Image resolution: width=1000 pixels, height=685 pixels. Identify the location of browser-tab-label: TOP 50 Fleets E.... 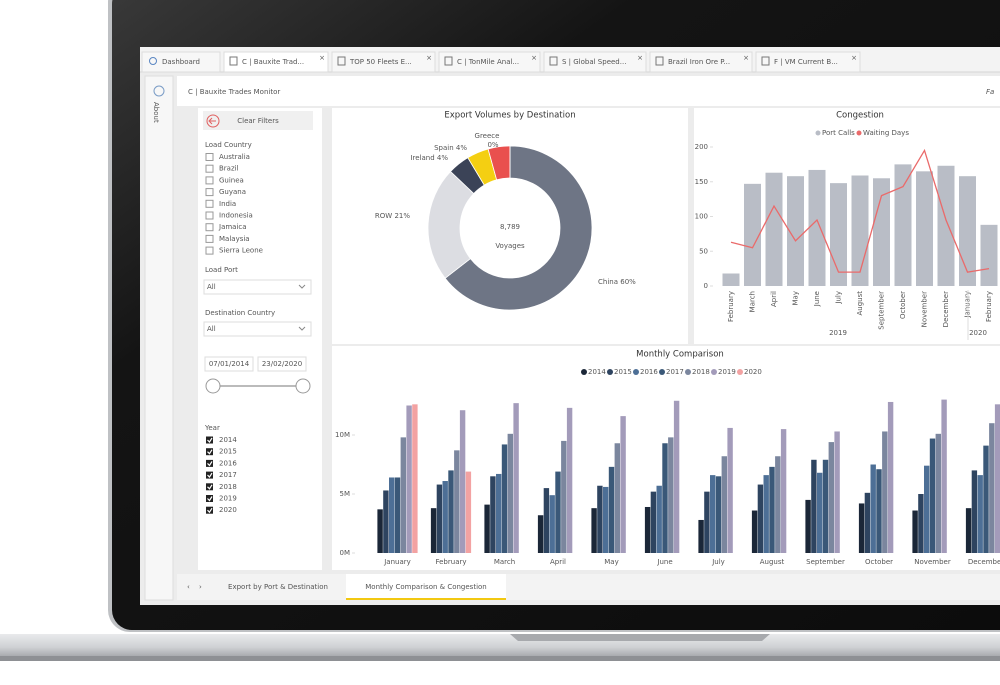
(380, 62).